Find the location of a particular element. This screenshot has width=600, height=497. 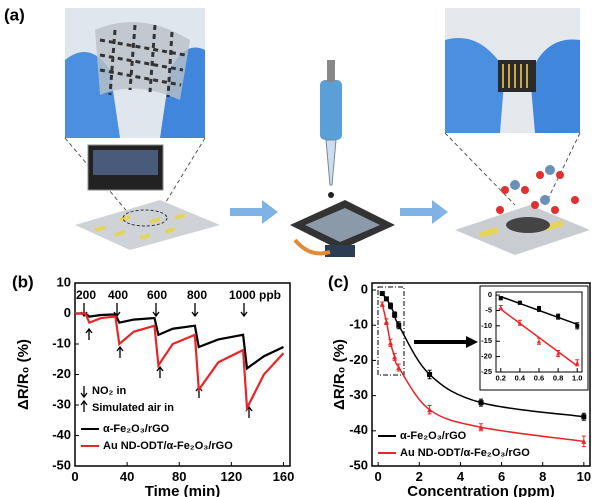

pipette-plunger is located at coordinates (331, 71).